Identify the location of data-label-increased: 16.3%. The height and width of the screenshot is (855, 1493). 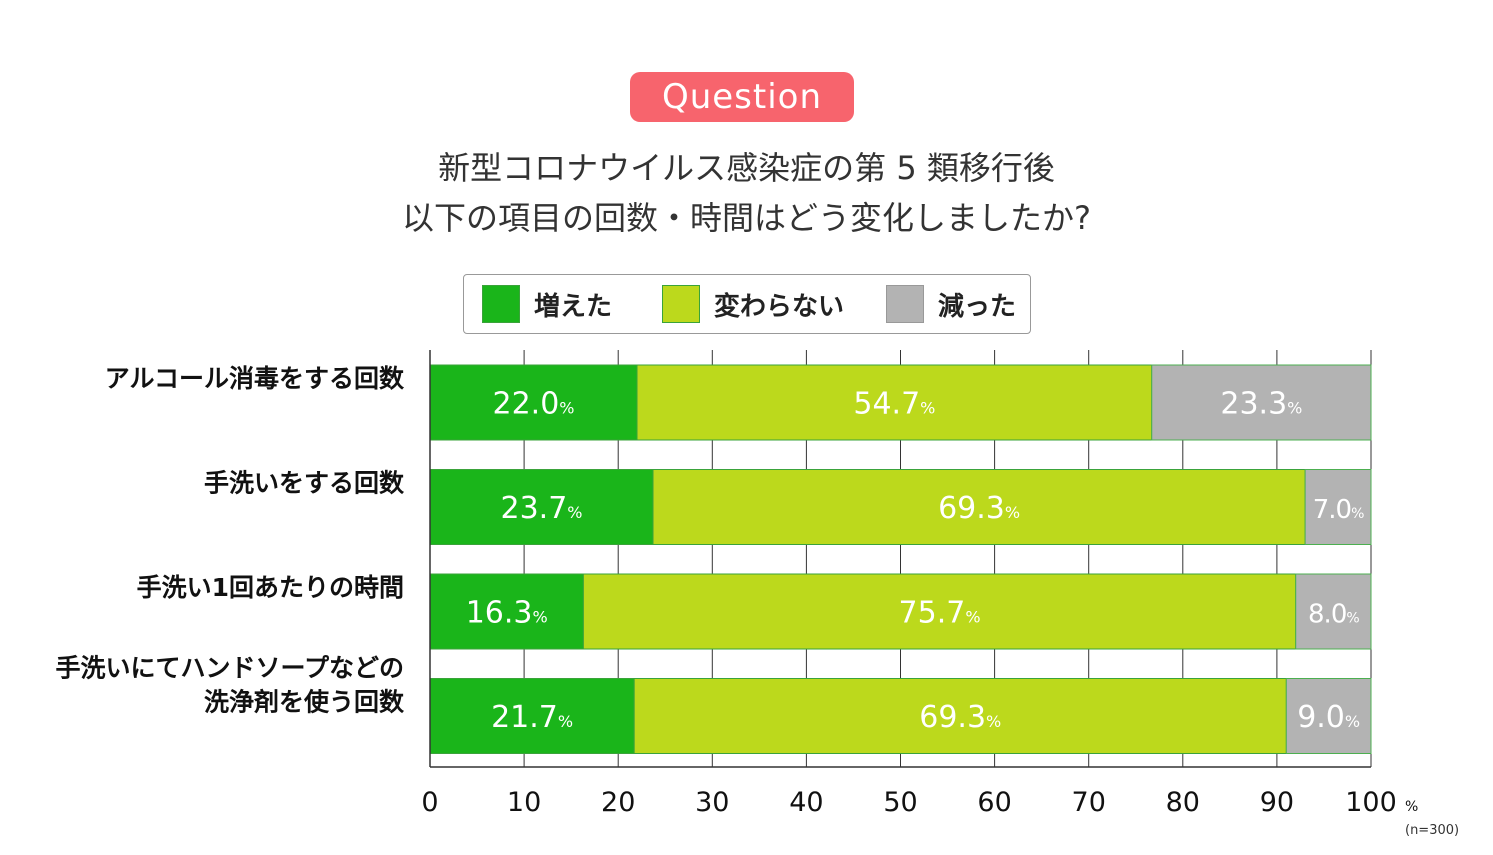
(507, 613).